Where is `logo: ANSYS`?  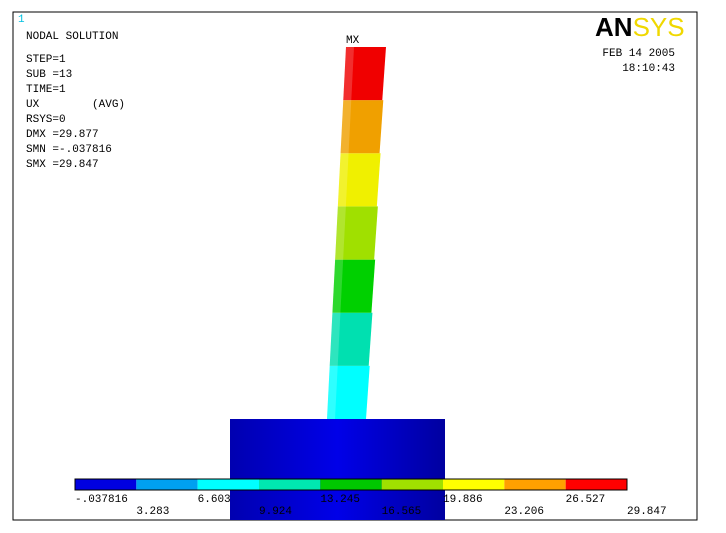 logo: ANSYS is located at coordinates (640, 27).